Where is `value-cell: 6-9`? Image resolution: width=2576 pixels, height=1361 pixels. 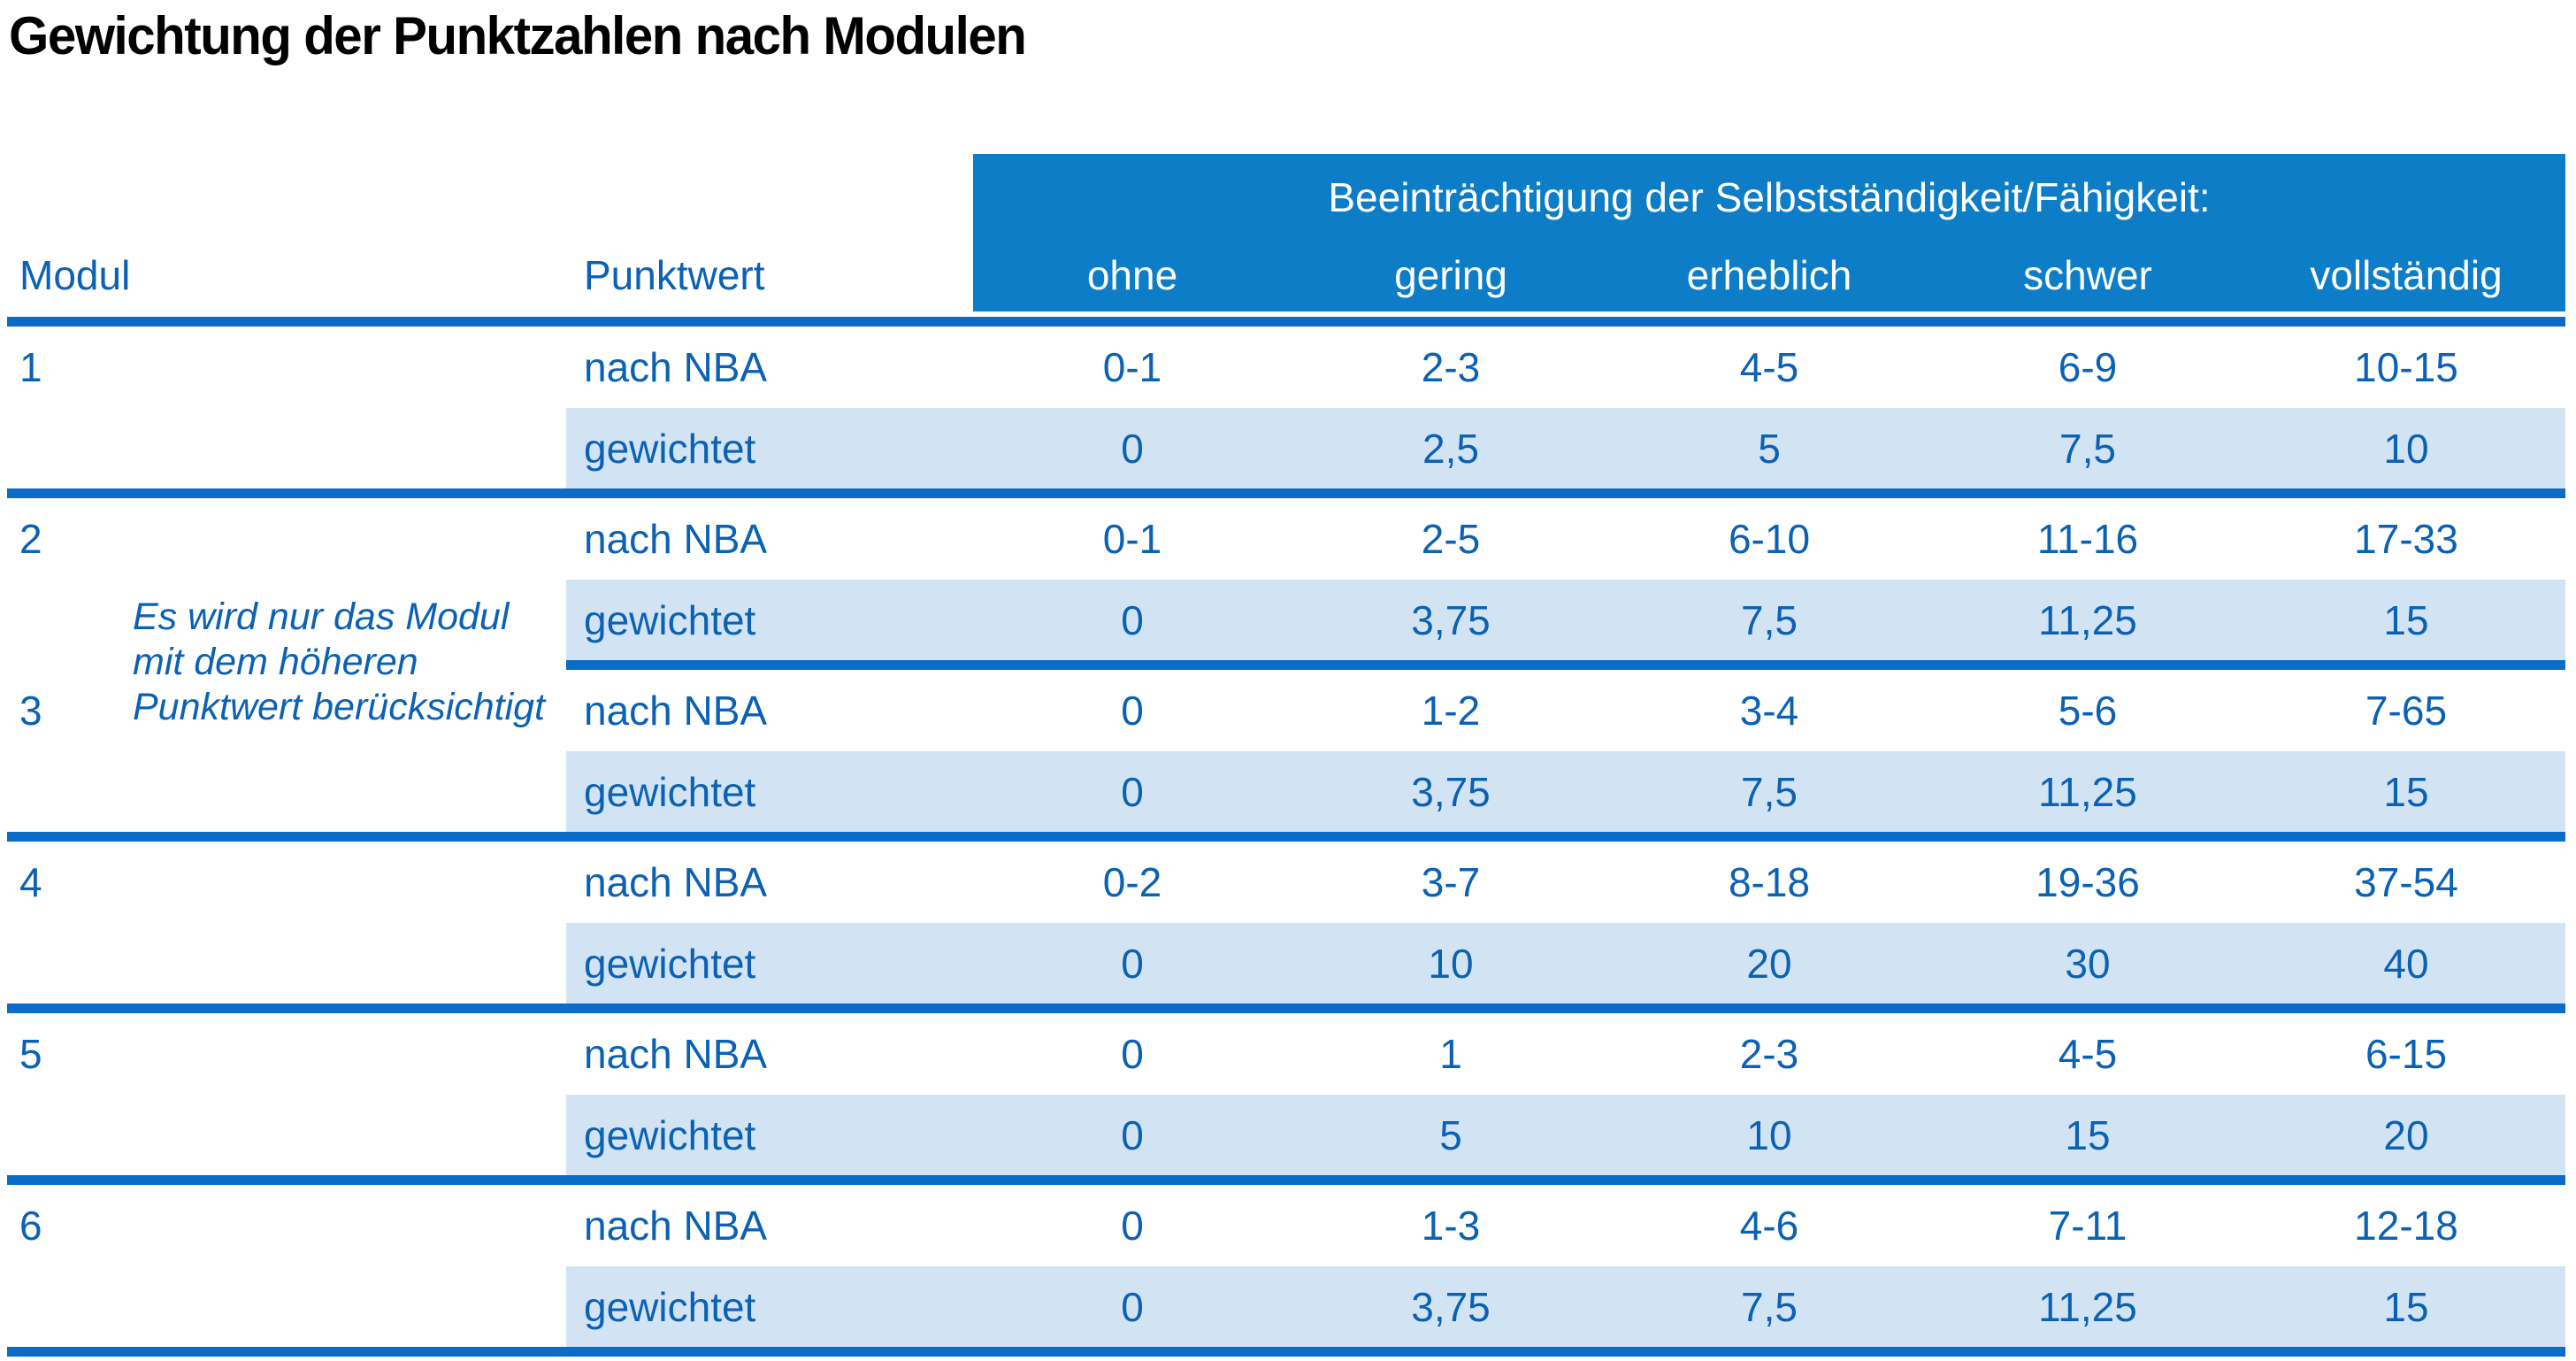
value-cell: 6-9 is located at coordinates (2088, 367).